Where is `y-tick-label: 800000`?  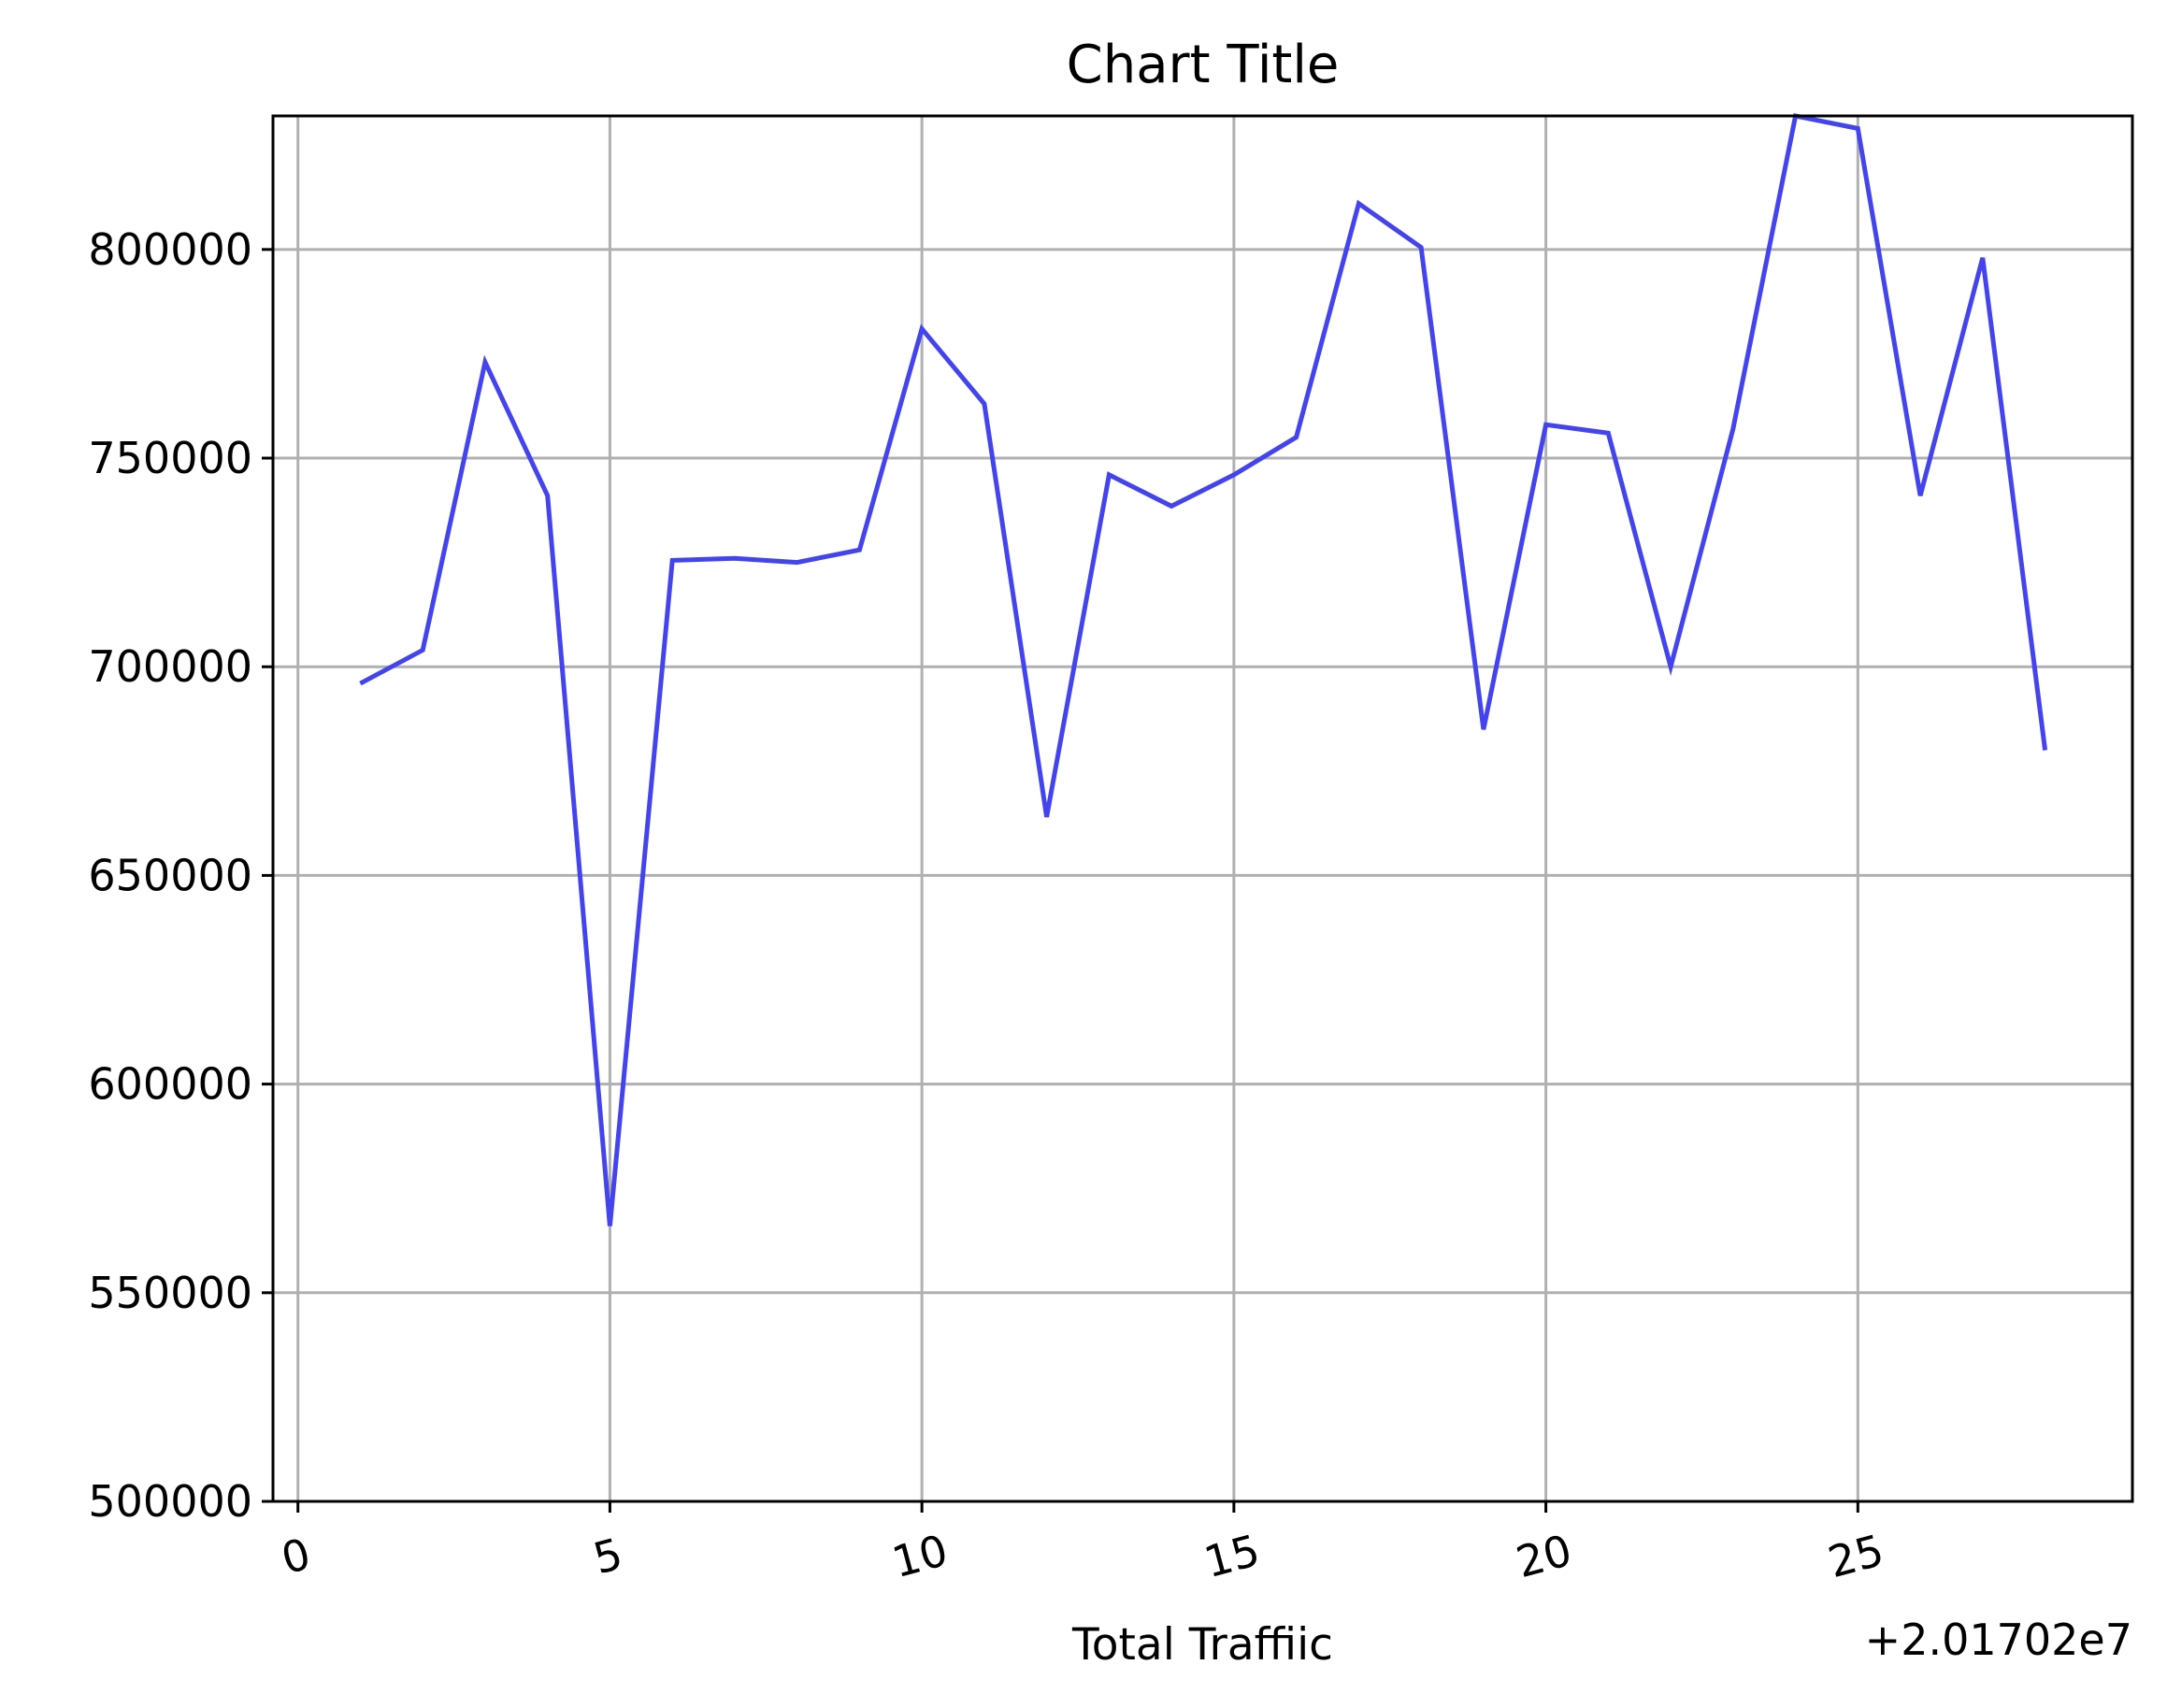 y-tick-label: 800000 is located at coordinates (170, 250).